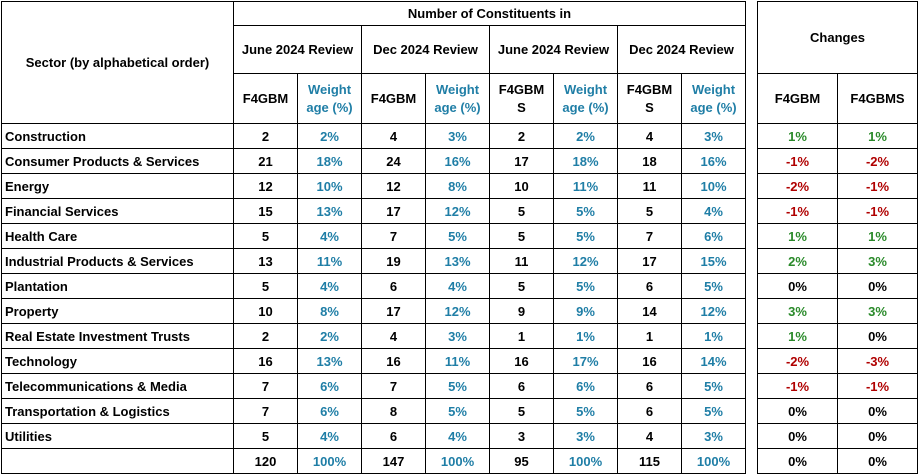  Describe the element at coordinates (877, 361) in the screenshot. I see `change-cell: -3%` at that location.